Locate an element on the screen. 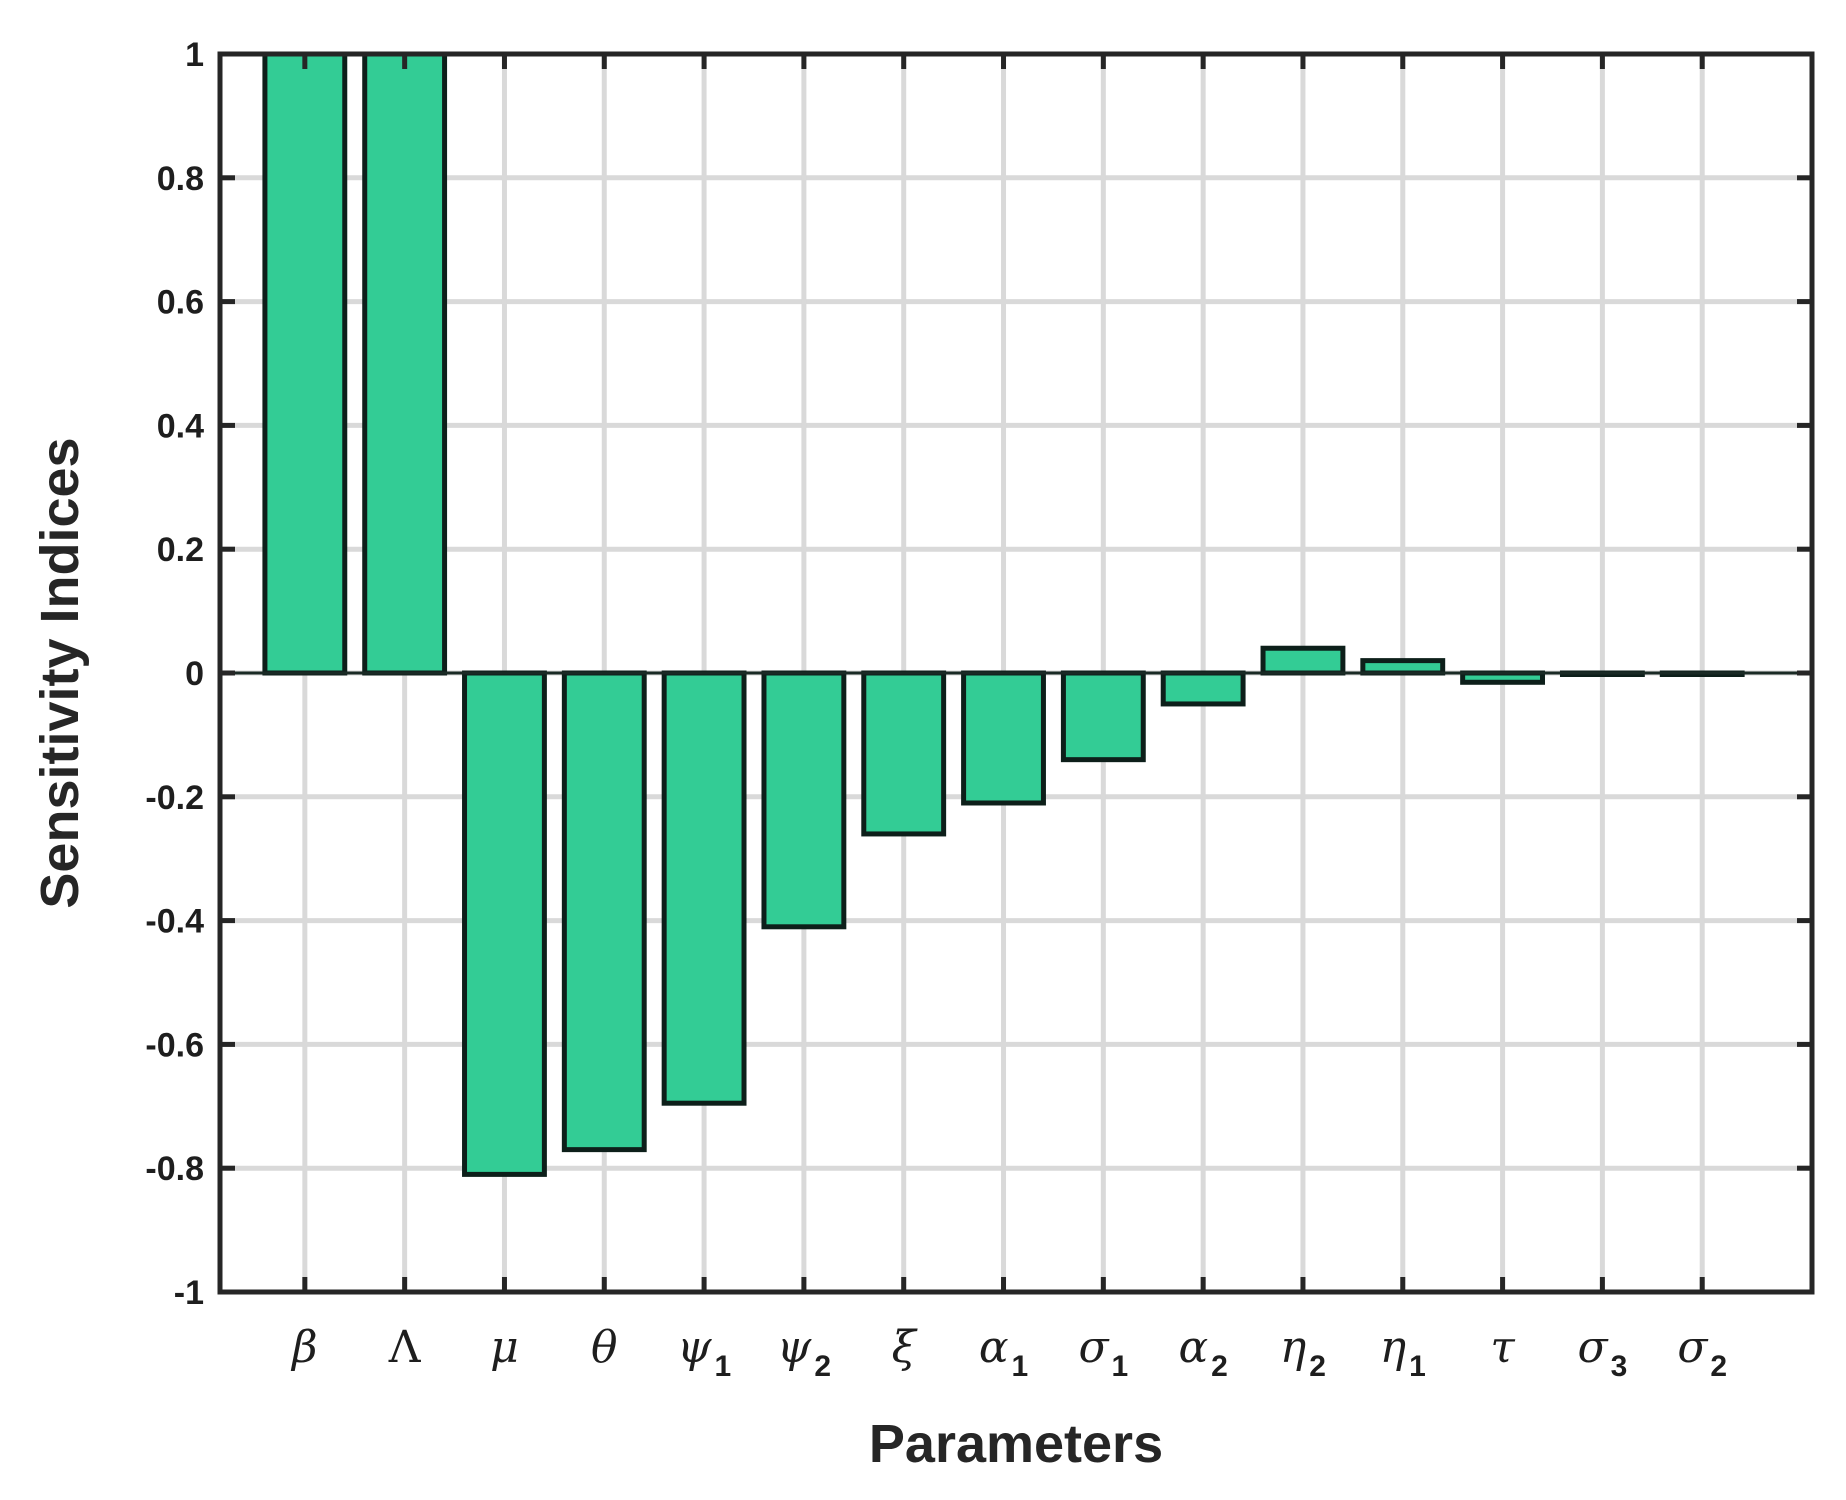 The height and width of the screenshot is (1500, 1846). y-tick-label: 0.8 is located at coordinates (180, 179).